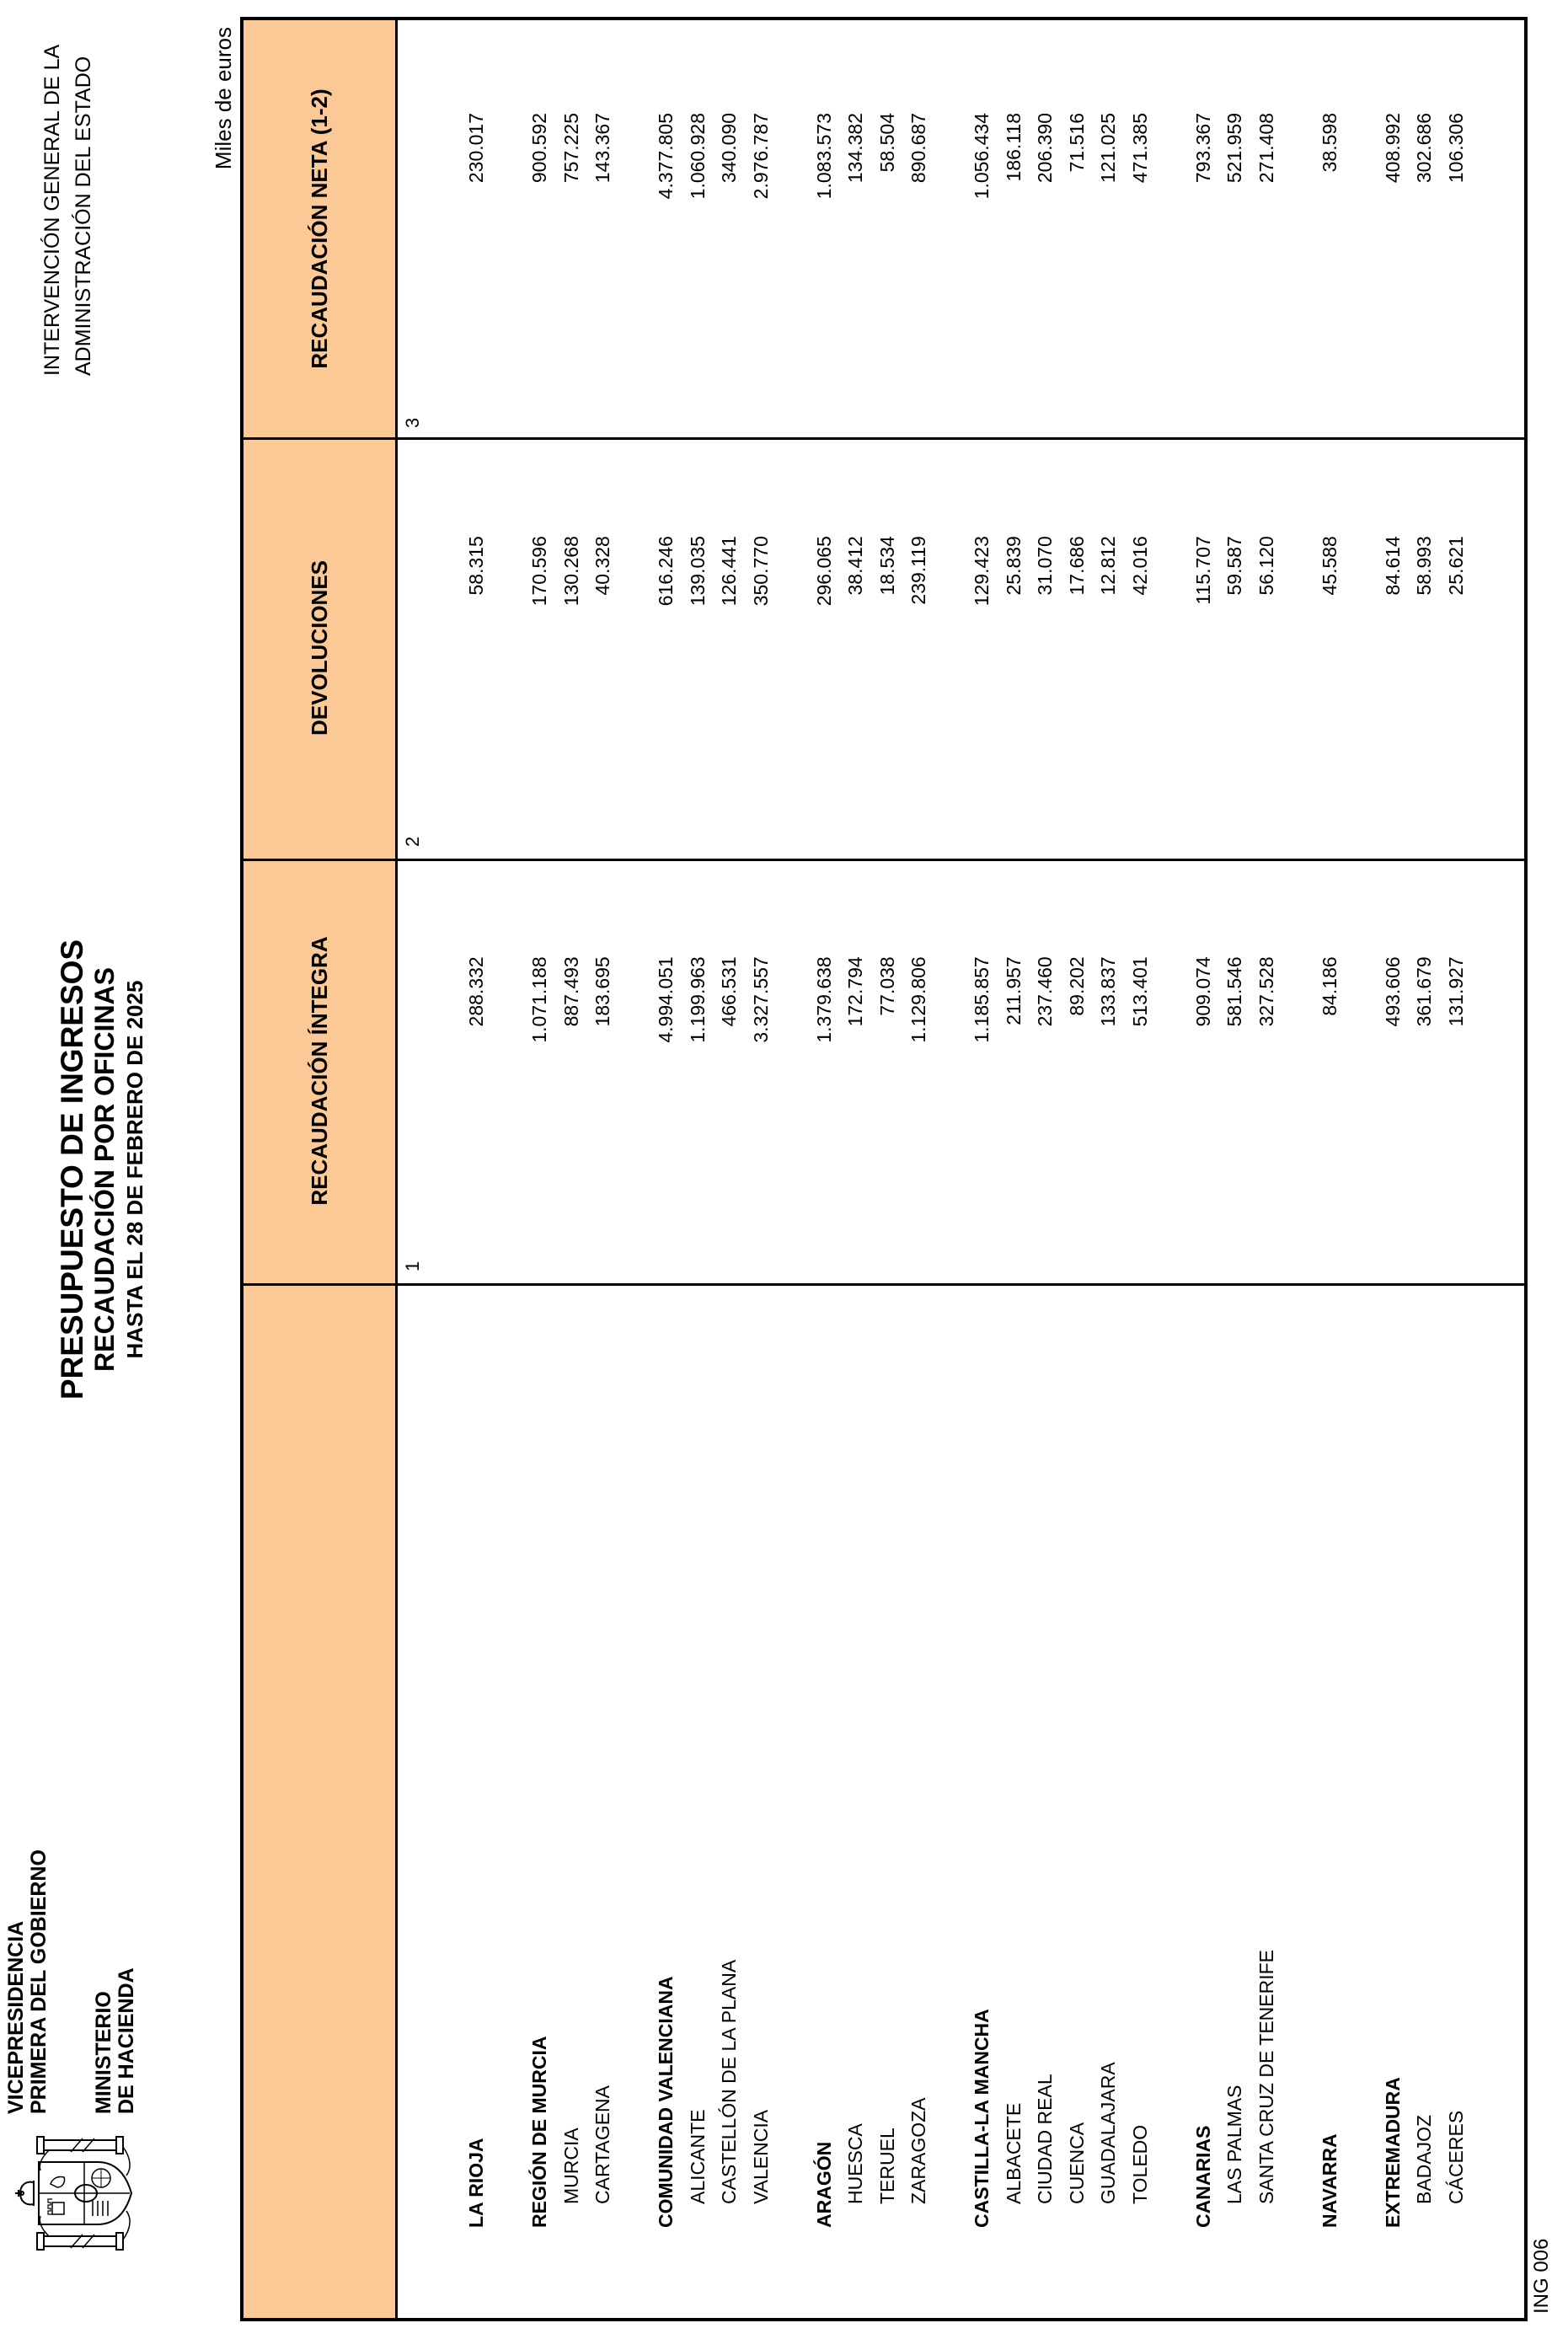 The width and height of the screenshot is (1568, 2339). Describe the element at coordinates (1392, 2153) in the screenshot. I see `office-name-cell: EXTREMADURA` at that location.